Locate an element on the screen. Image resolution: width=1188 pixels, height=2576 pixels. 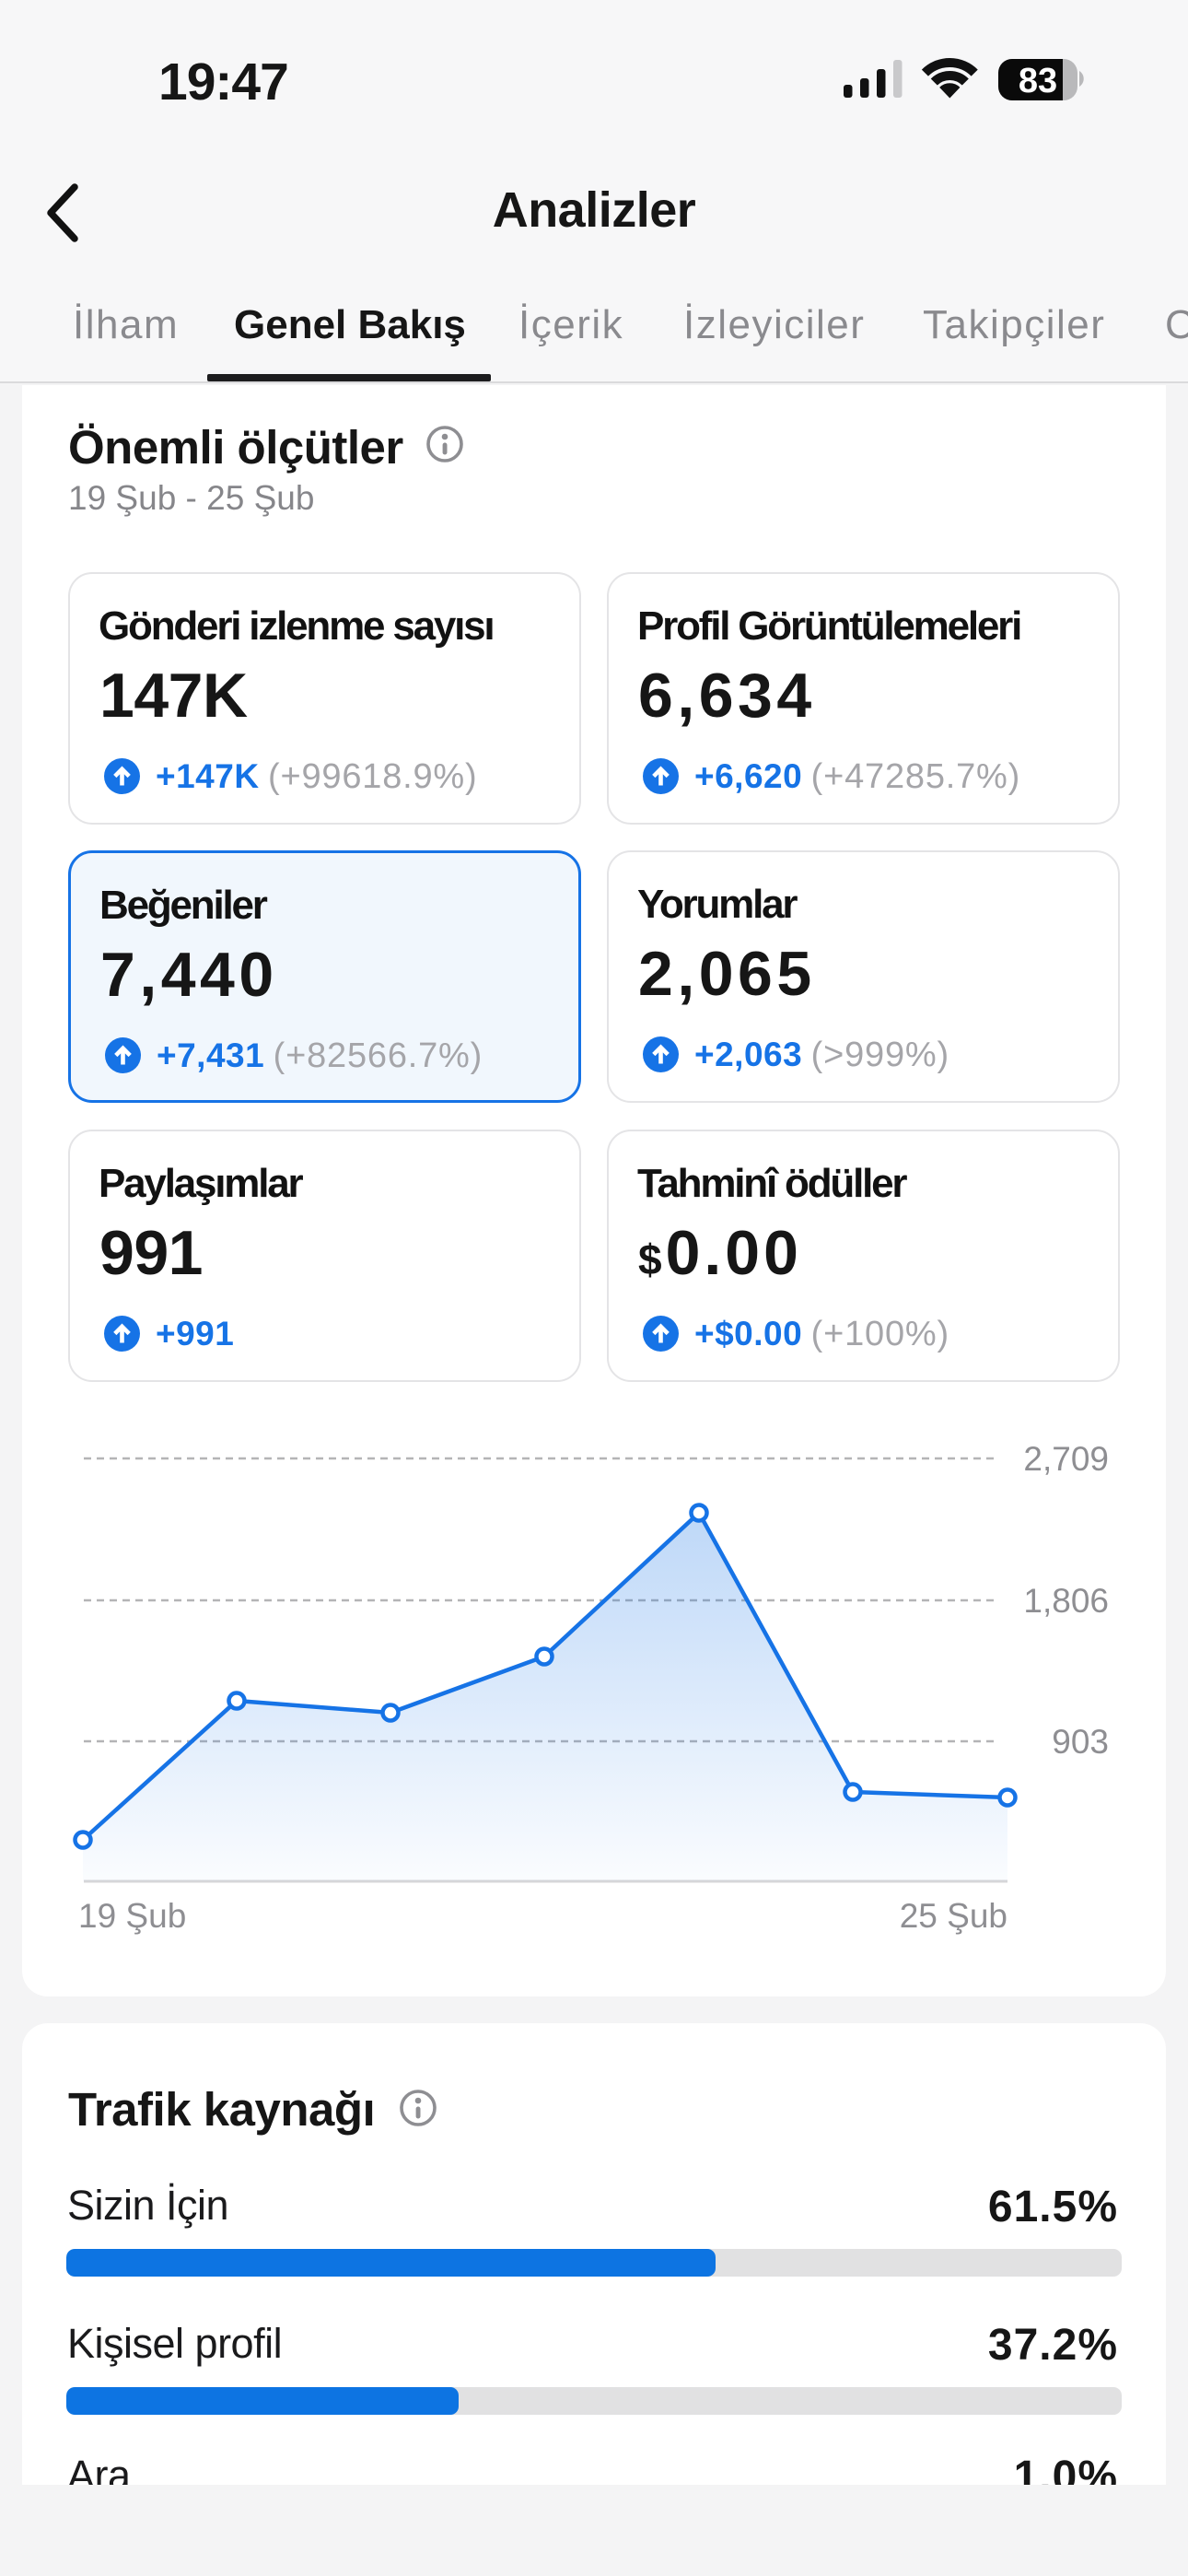
svg-text: 19 Şub is located at coordinates (132, 1916).